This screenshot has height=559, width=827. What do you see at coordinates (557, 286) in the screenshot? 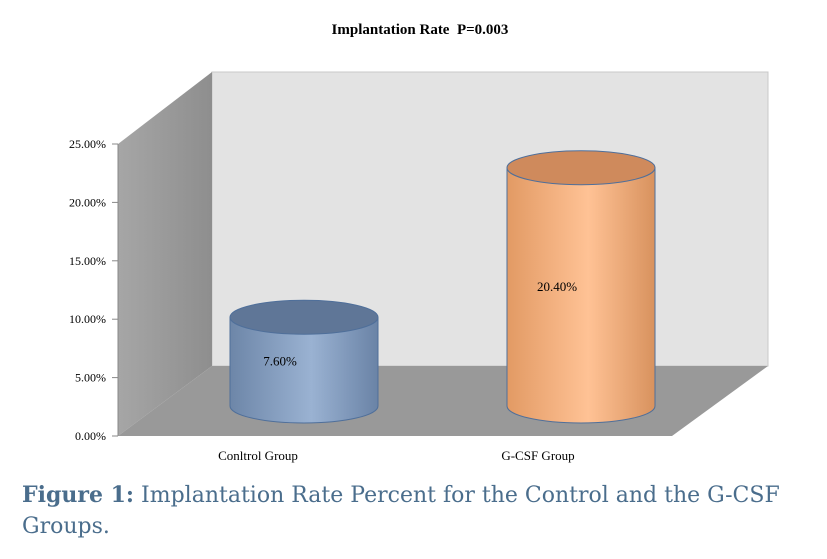
I see `data-label: 20.40%` at bounding box center [557, 286].